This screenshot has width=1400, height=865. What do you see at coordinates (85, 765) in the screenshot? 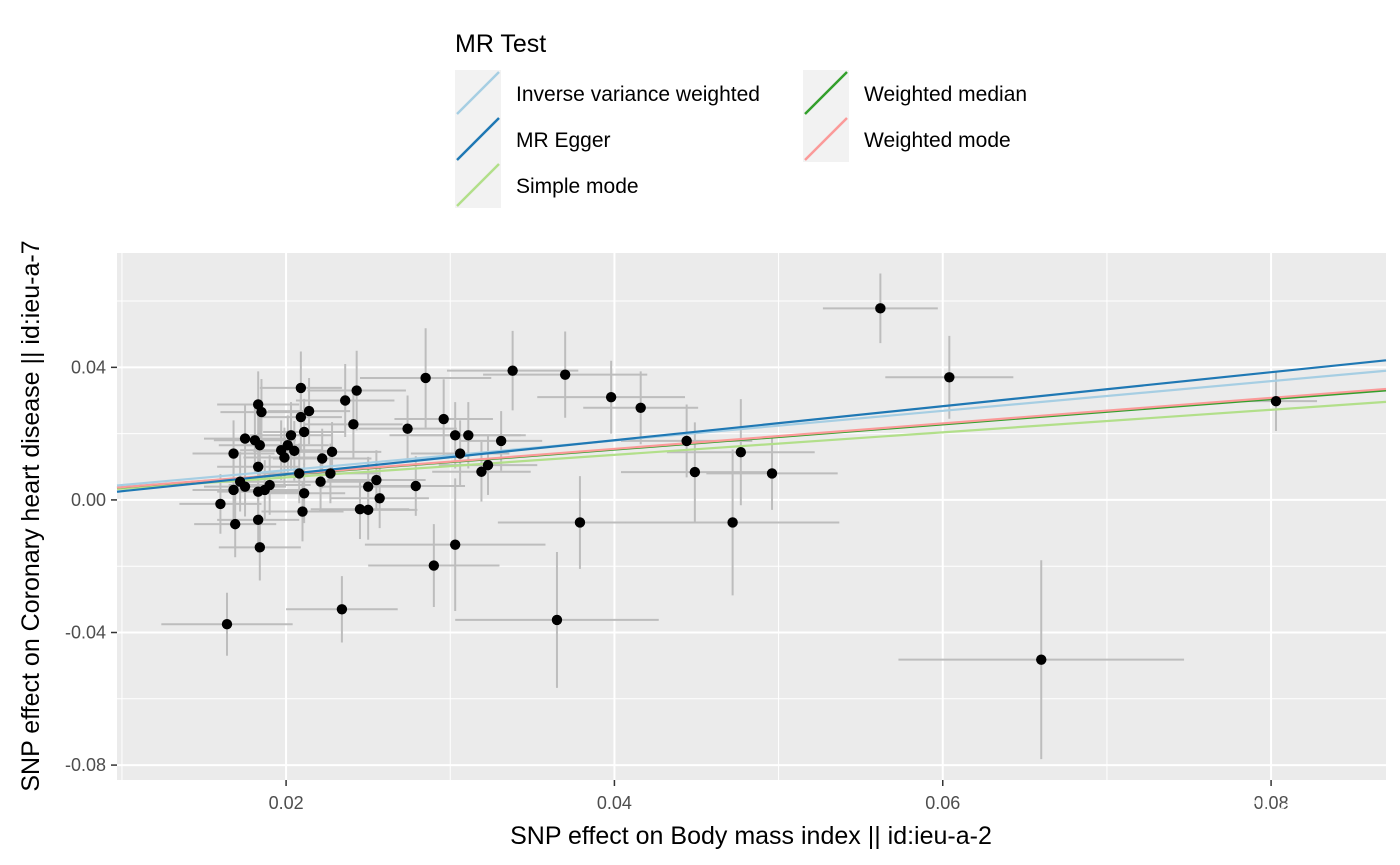
I see `y-tick-label: -0.08` at bounding box center [85, 765].